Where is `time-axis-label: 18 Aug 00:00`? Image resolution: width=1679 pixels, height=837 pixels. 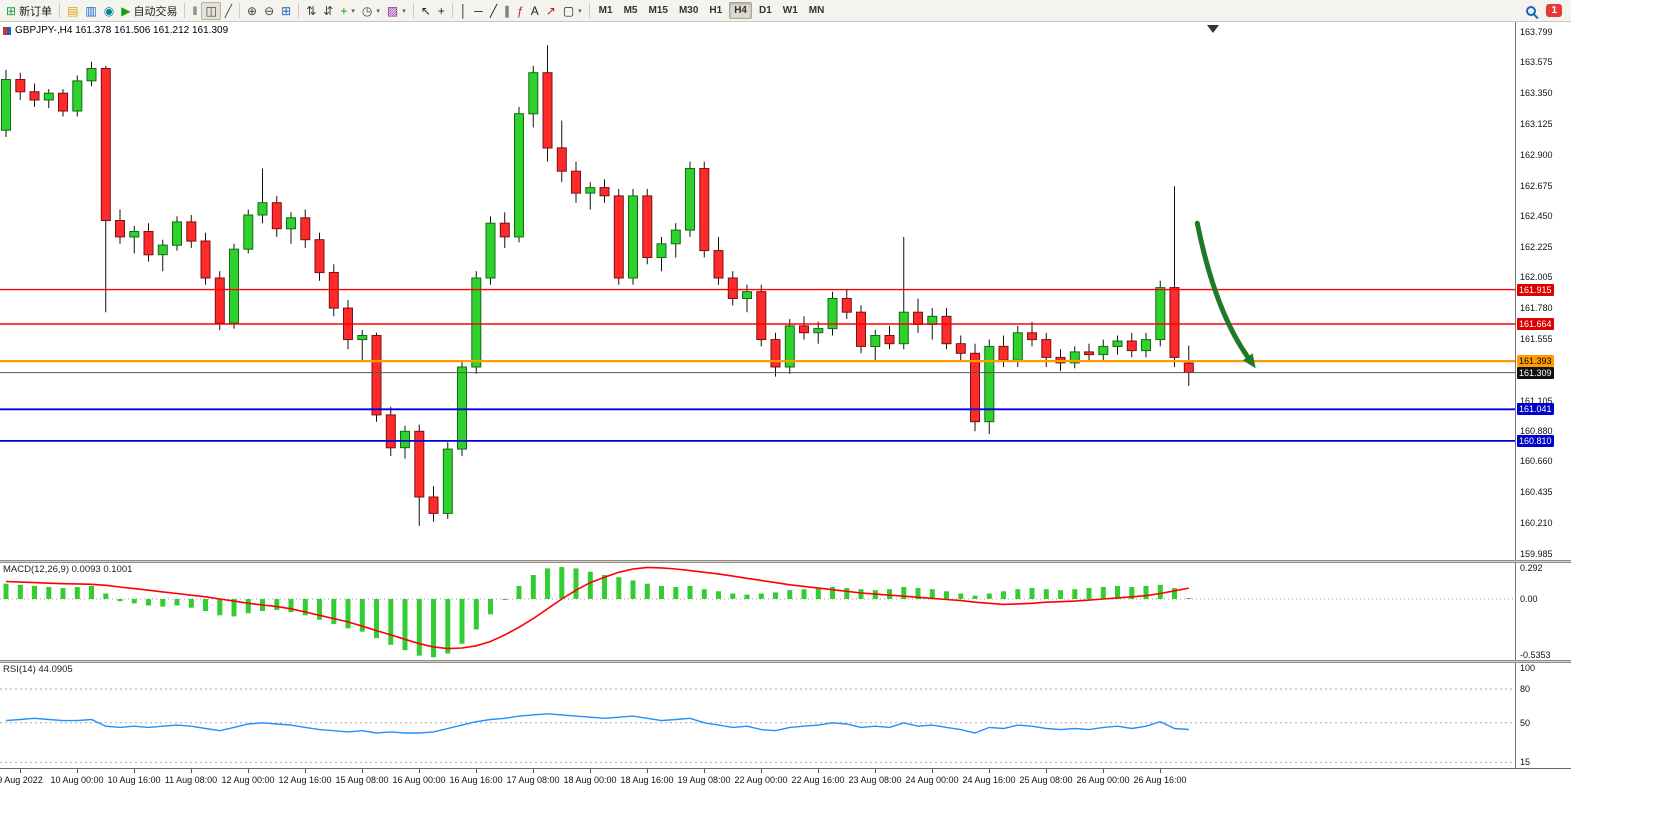 time-axis-label: 18 Aug 00:00 is located at coordinates (590, 780).